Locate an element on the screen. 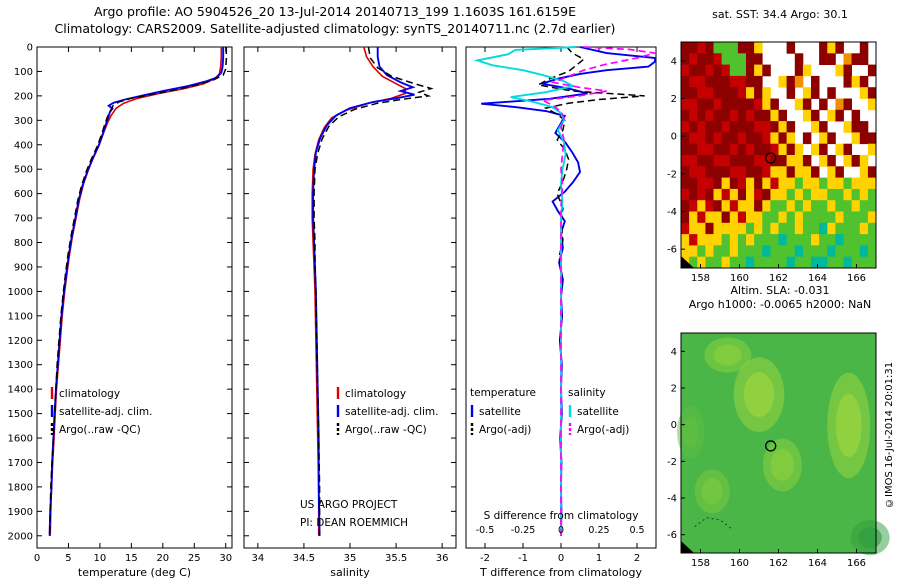 The height and width of the screenshot is (580, 900). svg-text: 15 is located at coordinates (131, 558).